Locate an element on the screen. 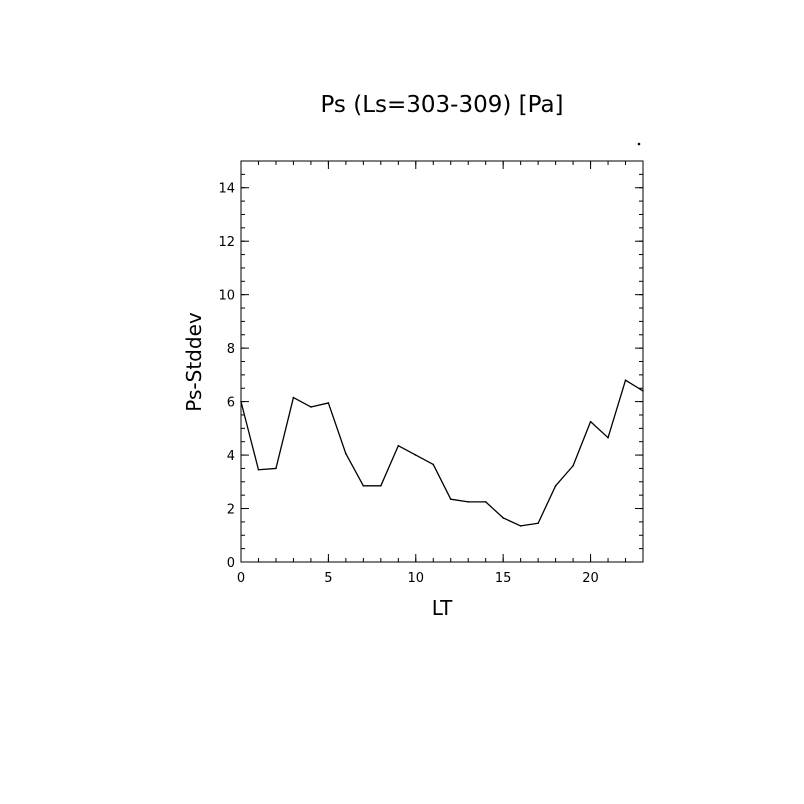 Image resolution: width=804 pixels, height=804 pixels. x-tick-label: 0 is located at coordinates (241, 578).